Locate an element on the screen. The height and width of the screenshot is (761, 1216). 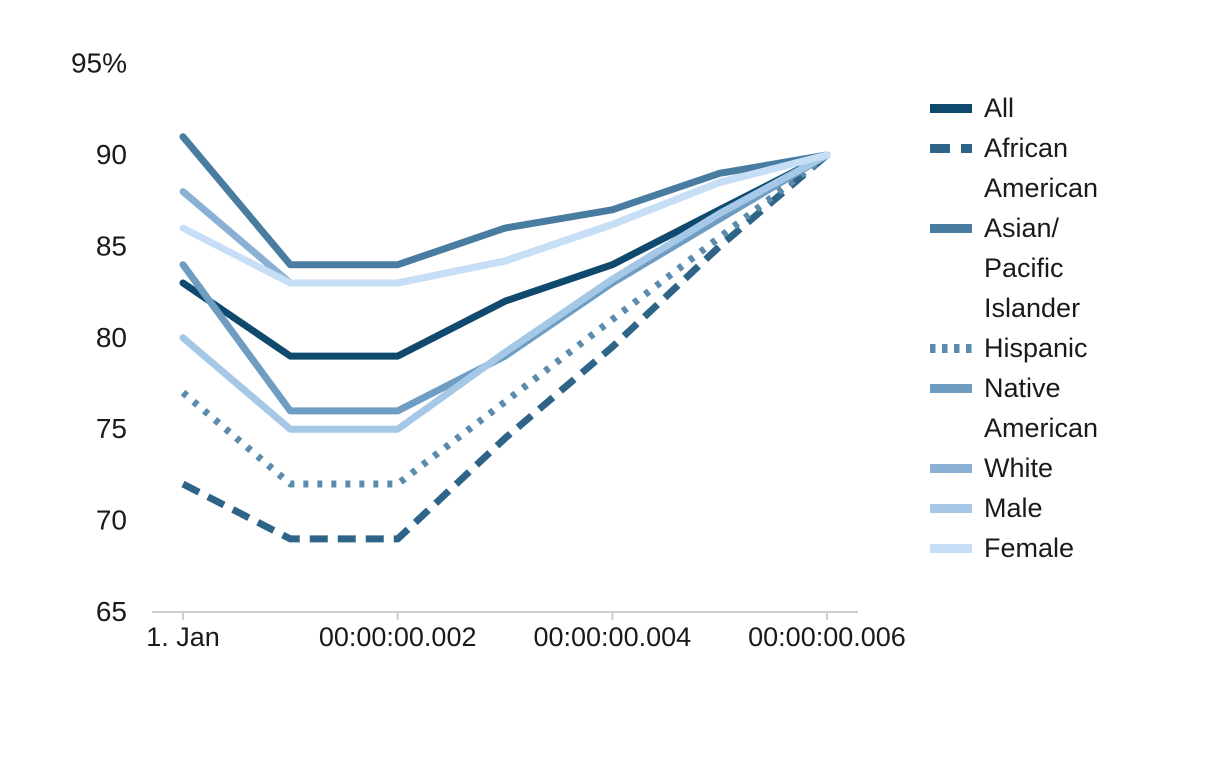
series-line-female is located at coordinates (505, 219).